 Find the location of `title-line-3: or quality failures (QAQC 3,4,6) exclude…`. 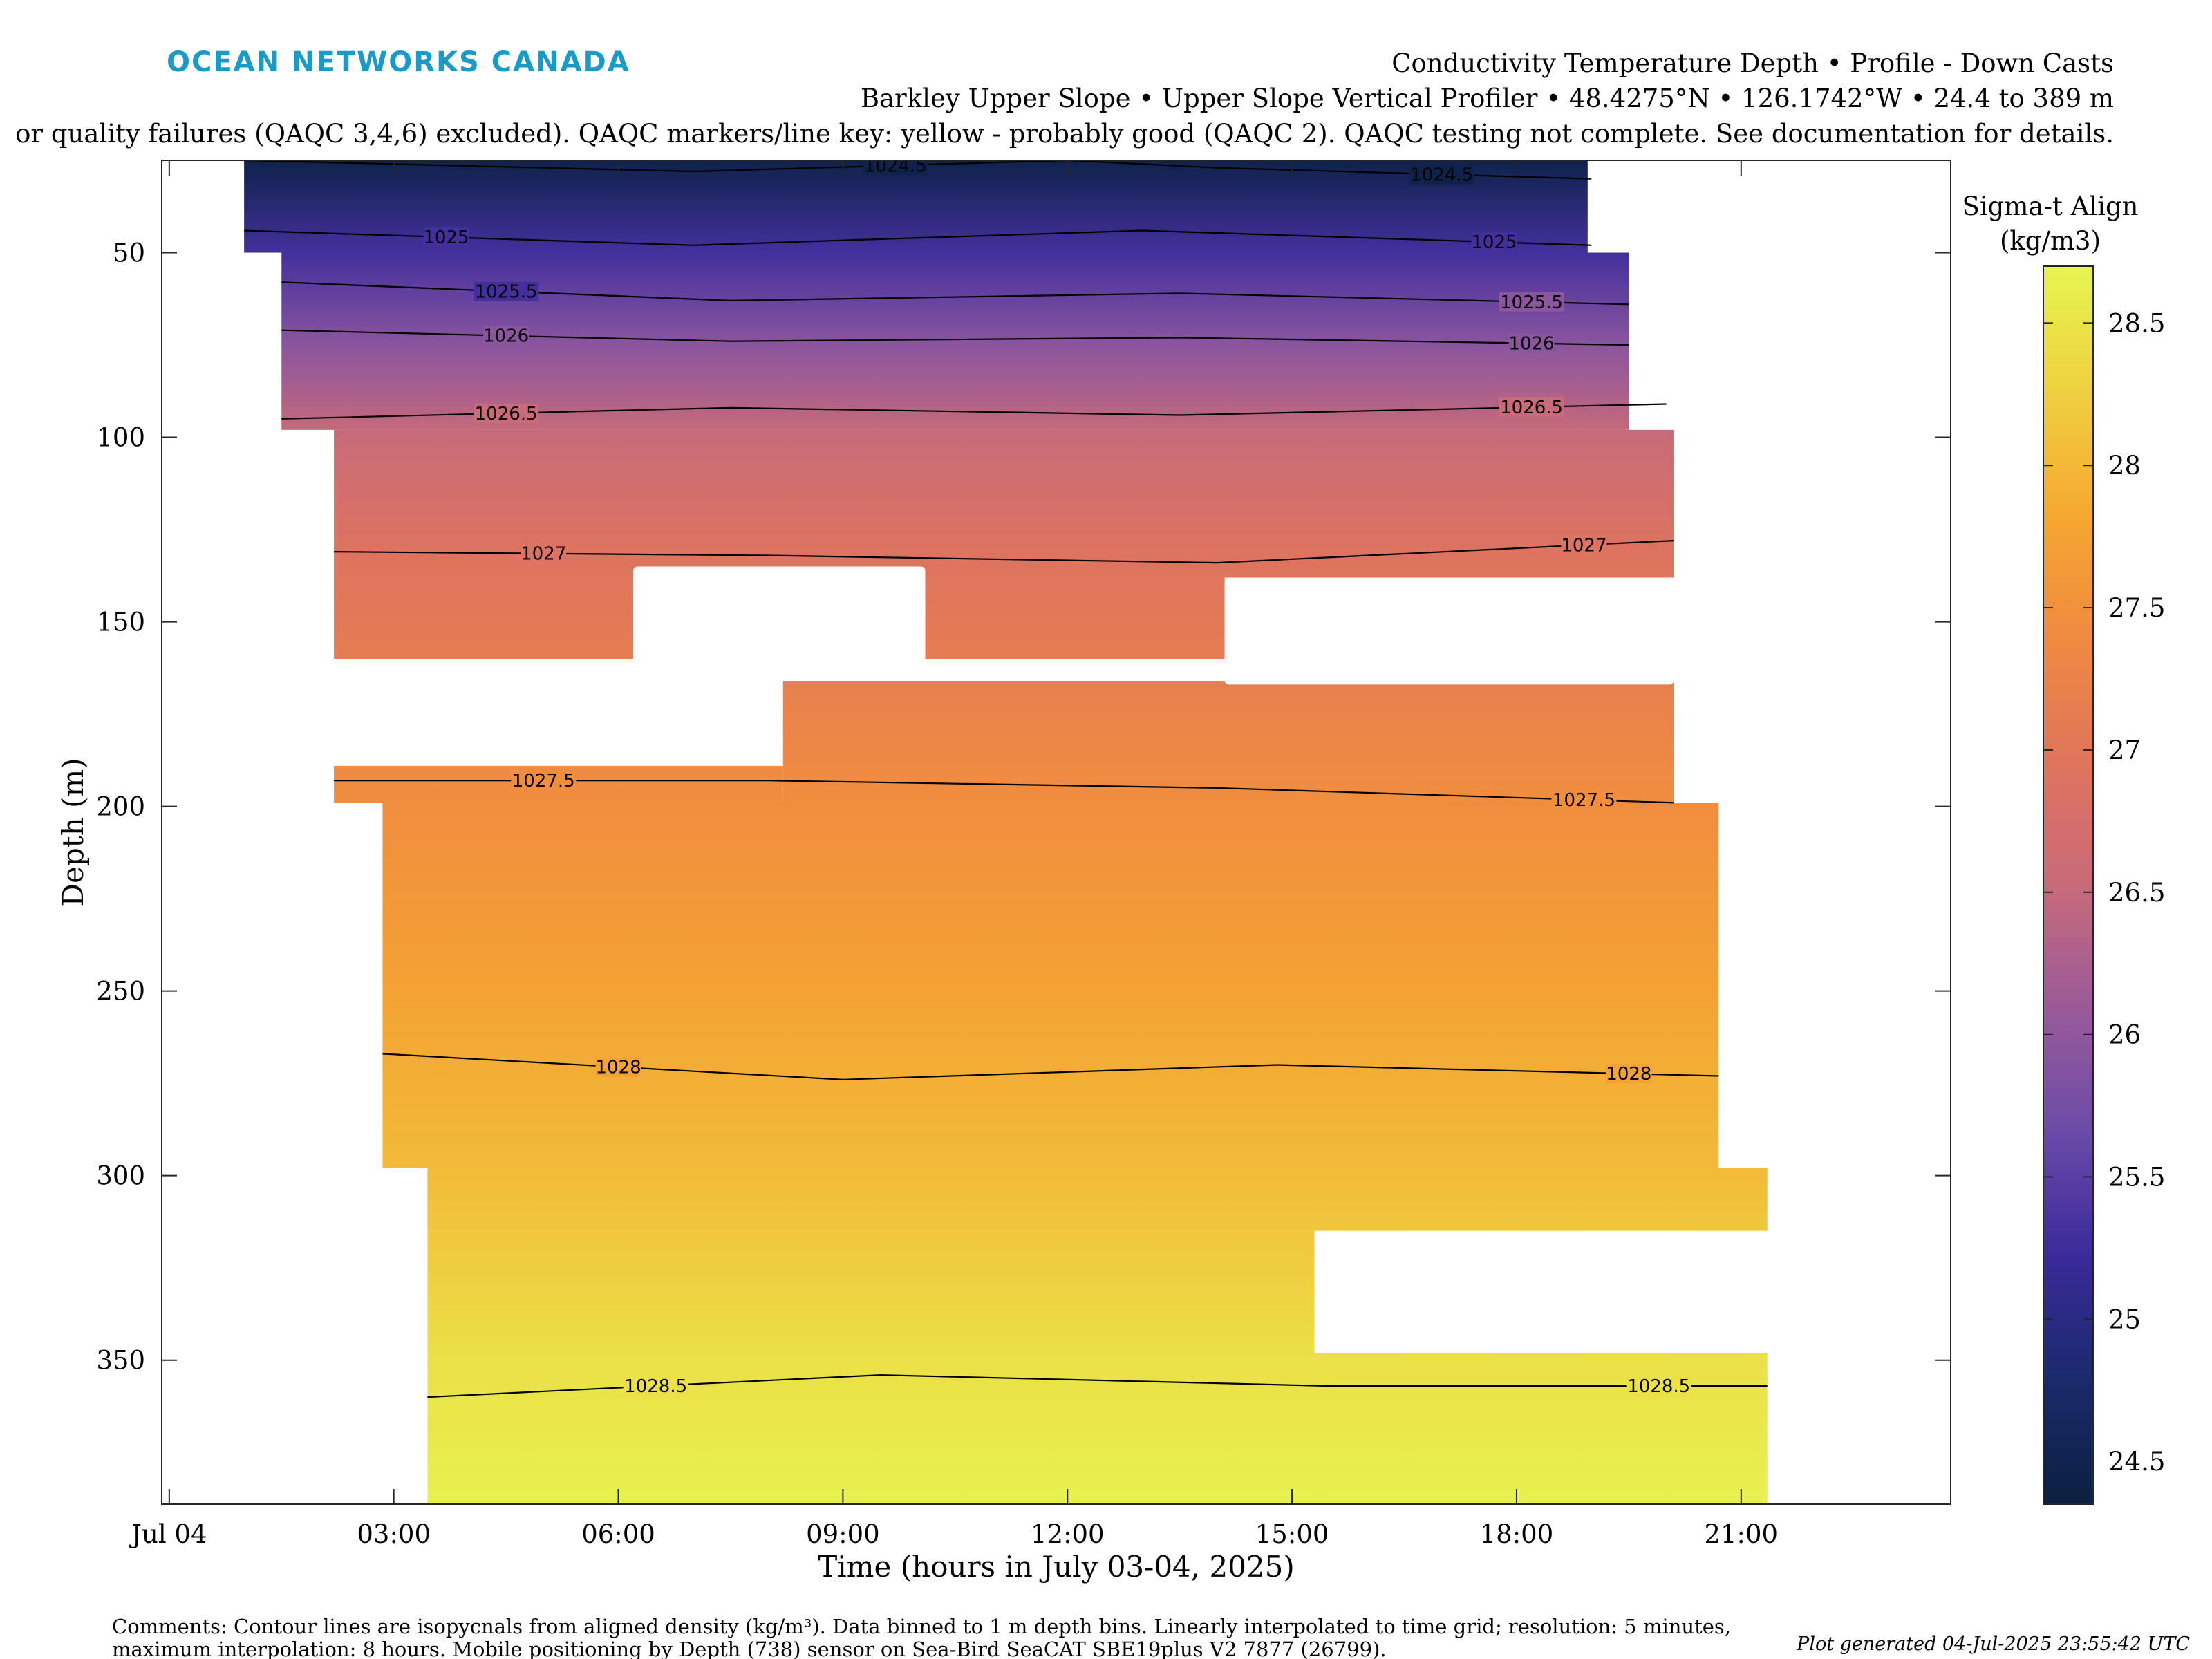

title-line-3: or quality failures (QAQC 3,4,6) exclude… is located at coordinates (1064, 134).